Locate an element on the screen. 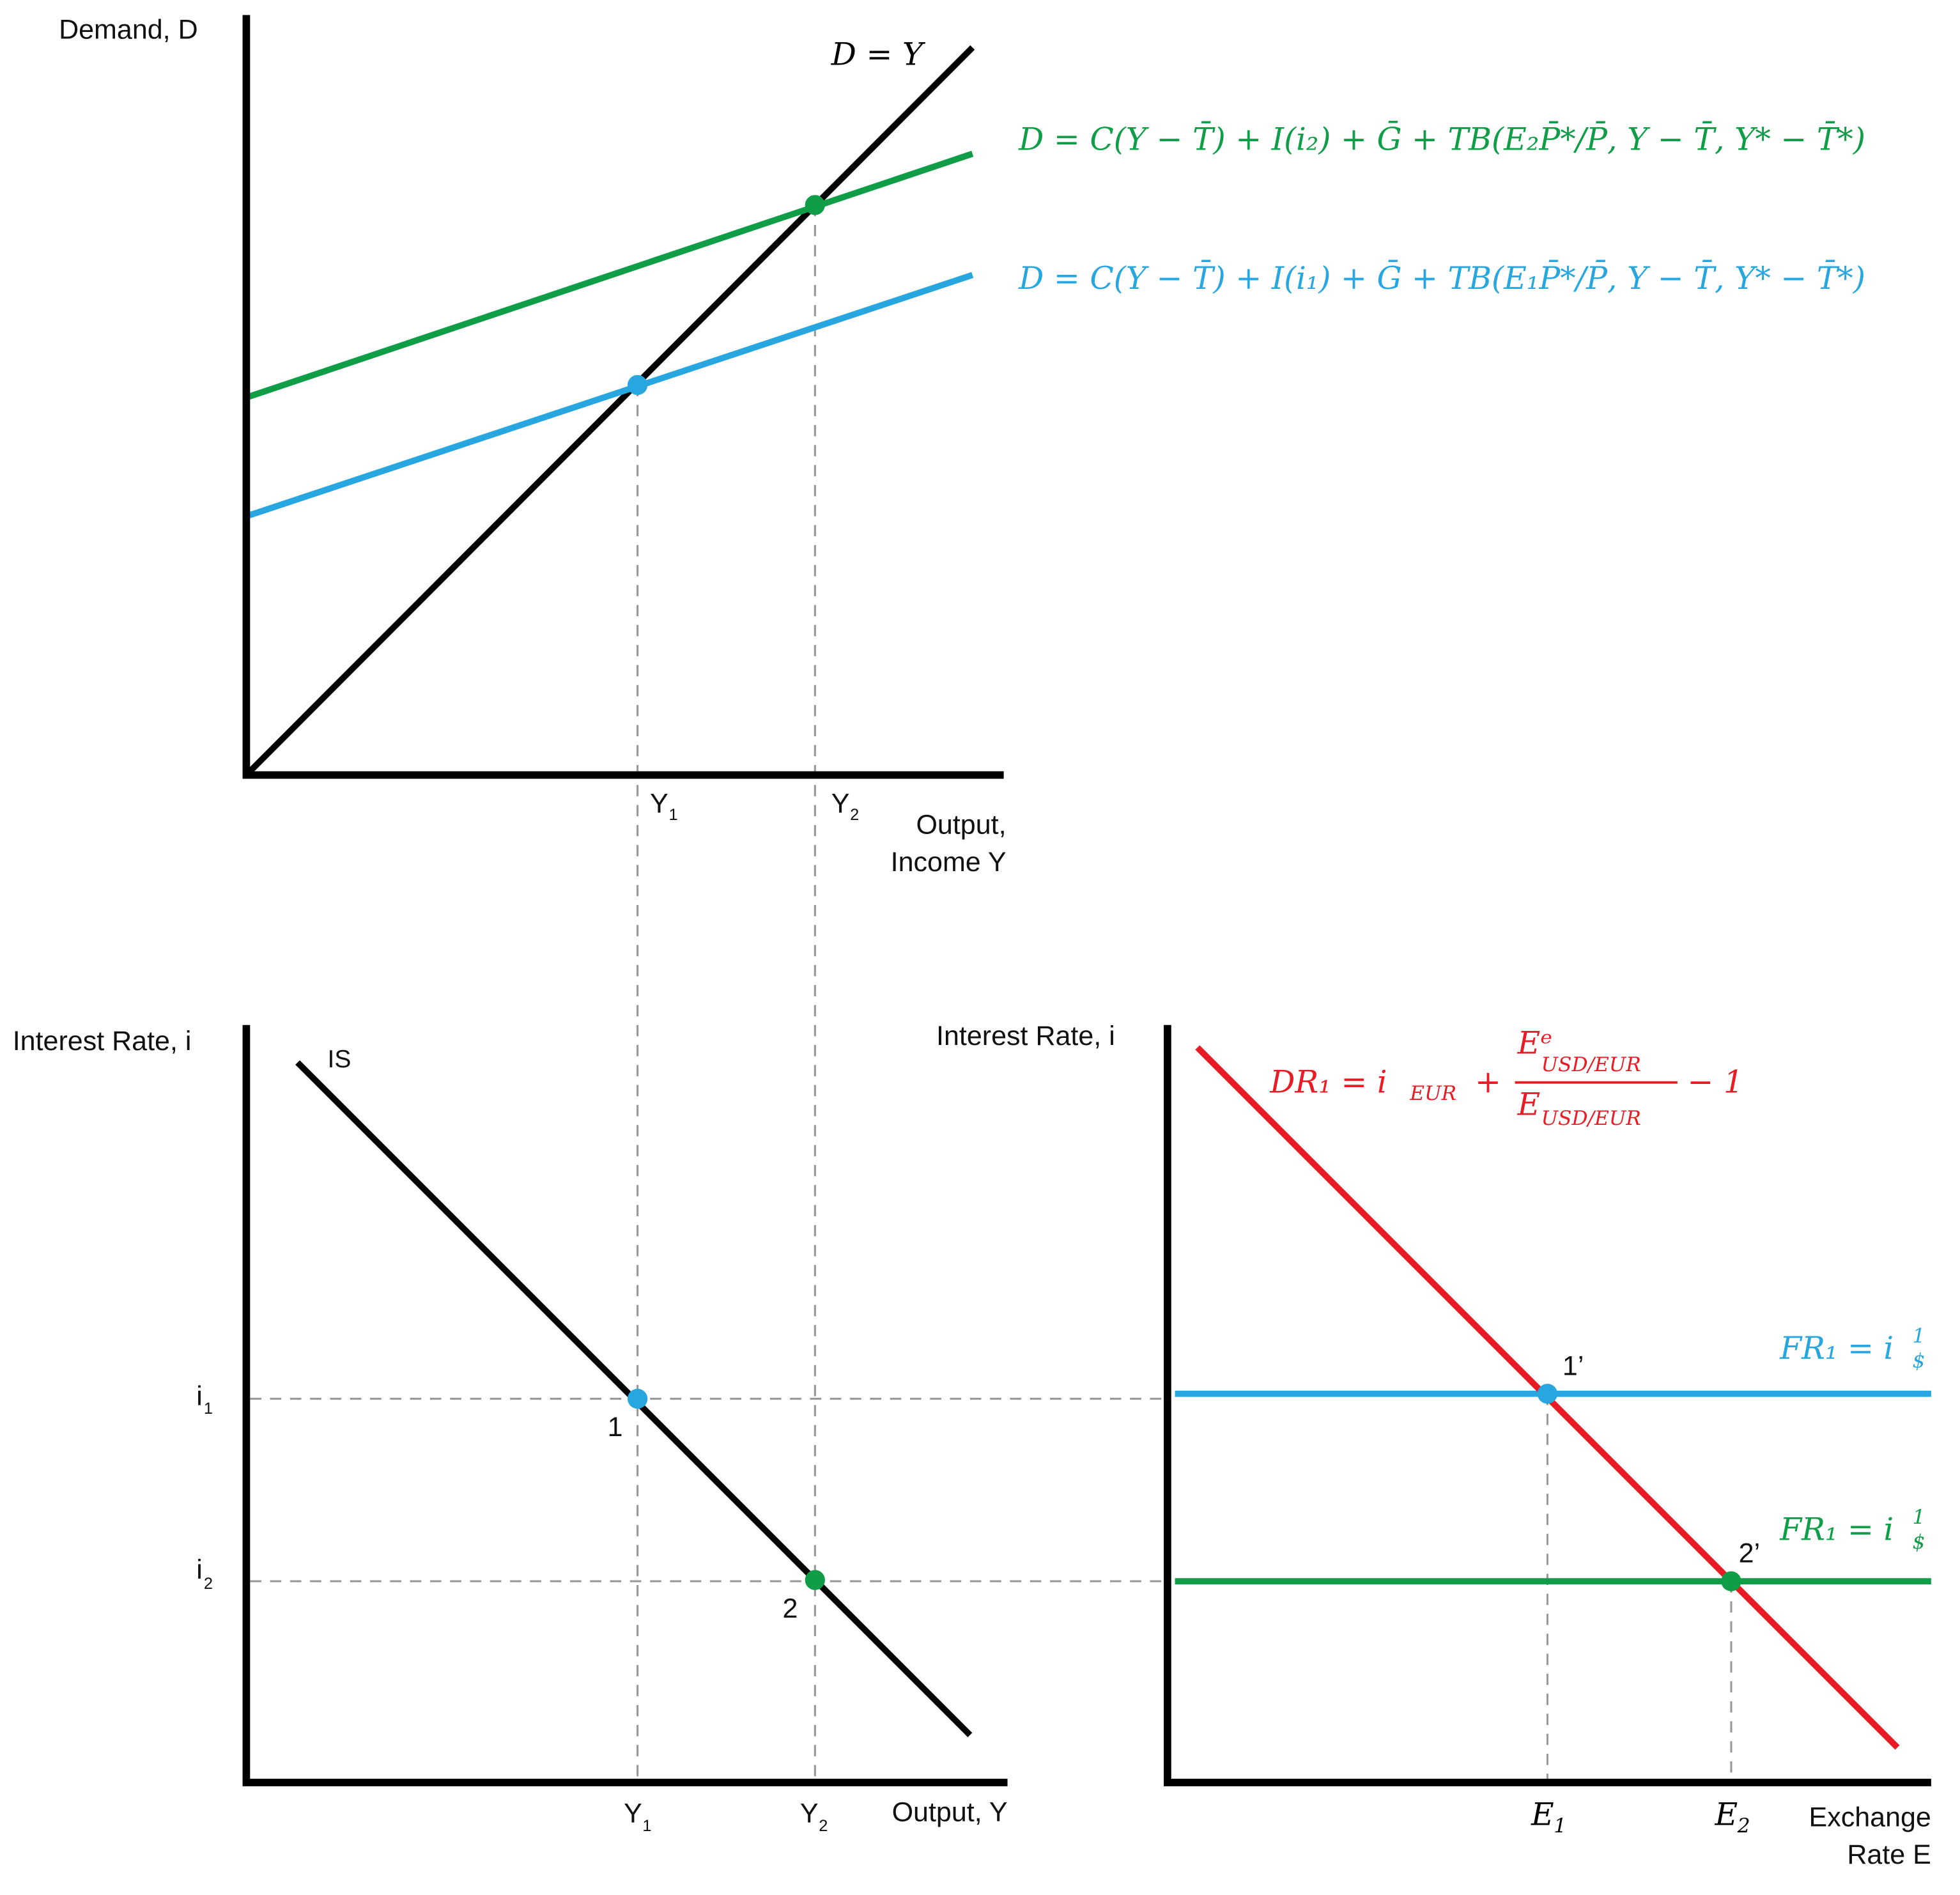  line-45-degree is located at coordinates (609, 411).